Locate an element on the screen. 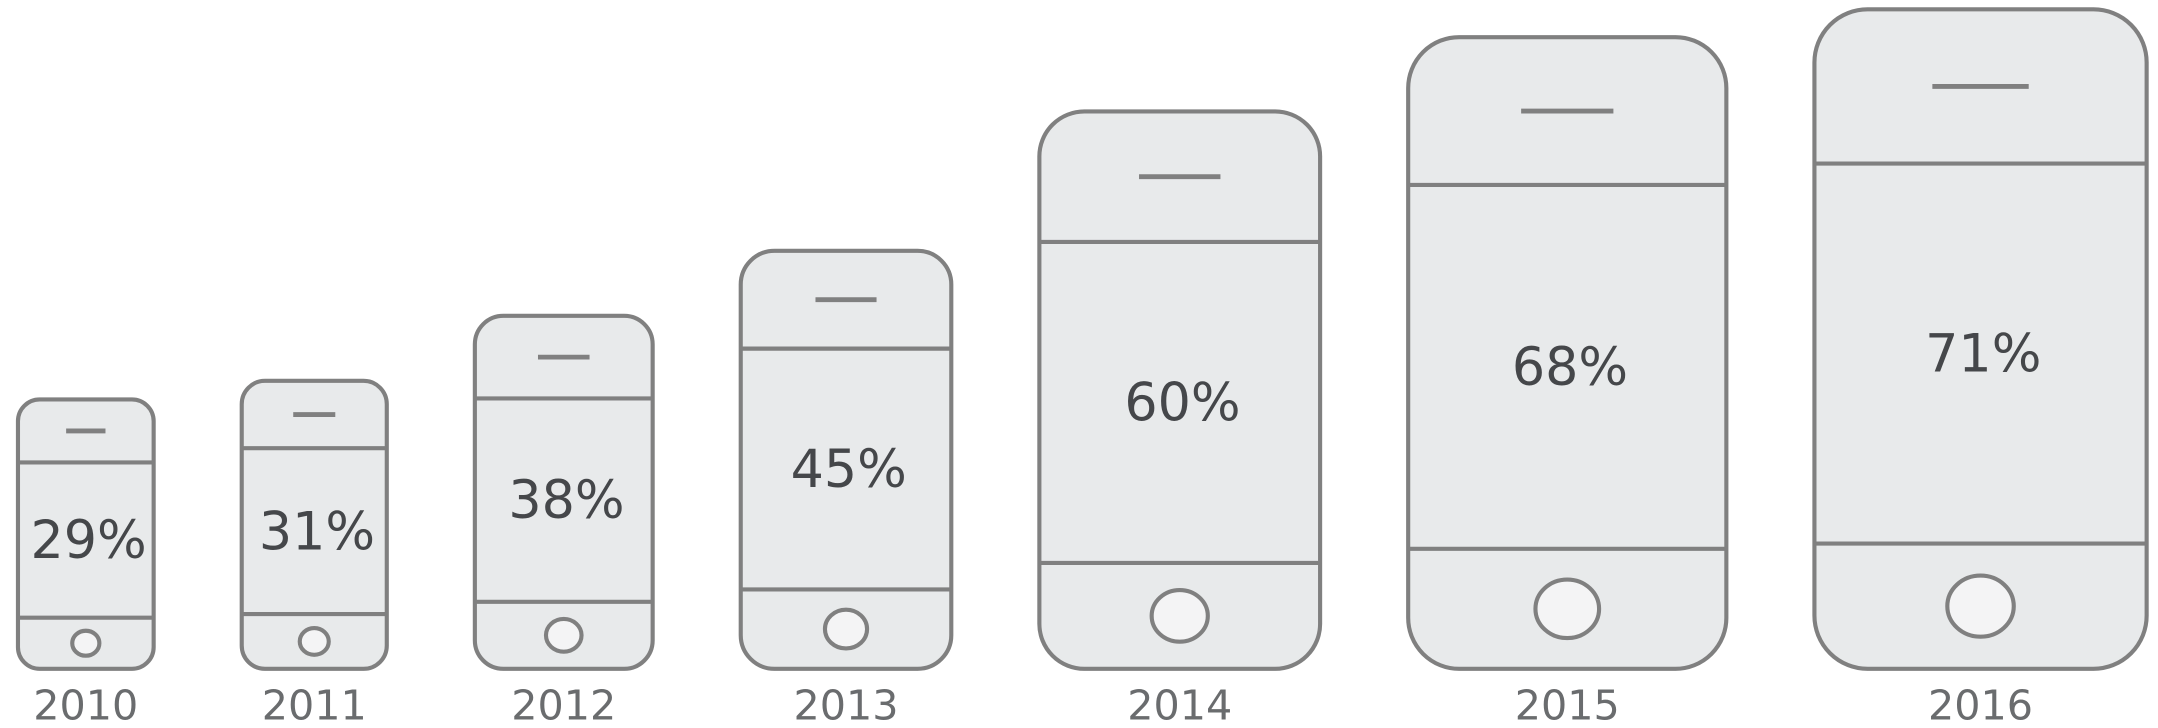 This screenshot has height=728, width=2158. x-tick-label: 2015 is located at coordinates (1567, 705).